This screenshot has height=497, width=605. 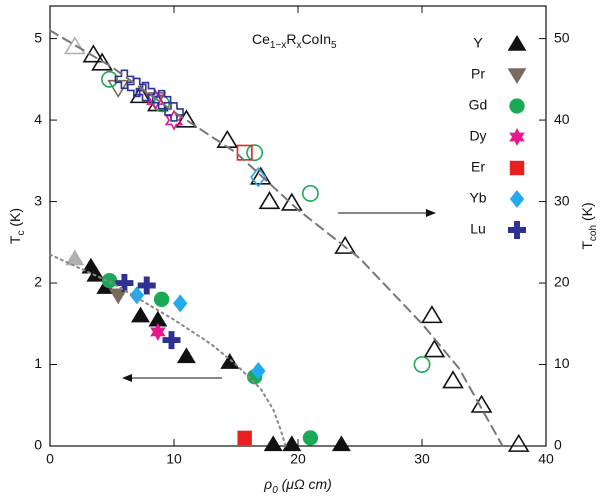 What do you see at coordinates (38, 37) in the screenshot?
I see `y-tick-label: 5` at bounding box center [38, 37].